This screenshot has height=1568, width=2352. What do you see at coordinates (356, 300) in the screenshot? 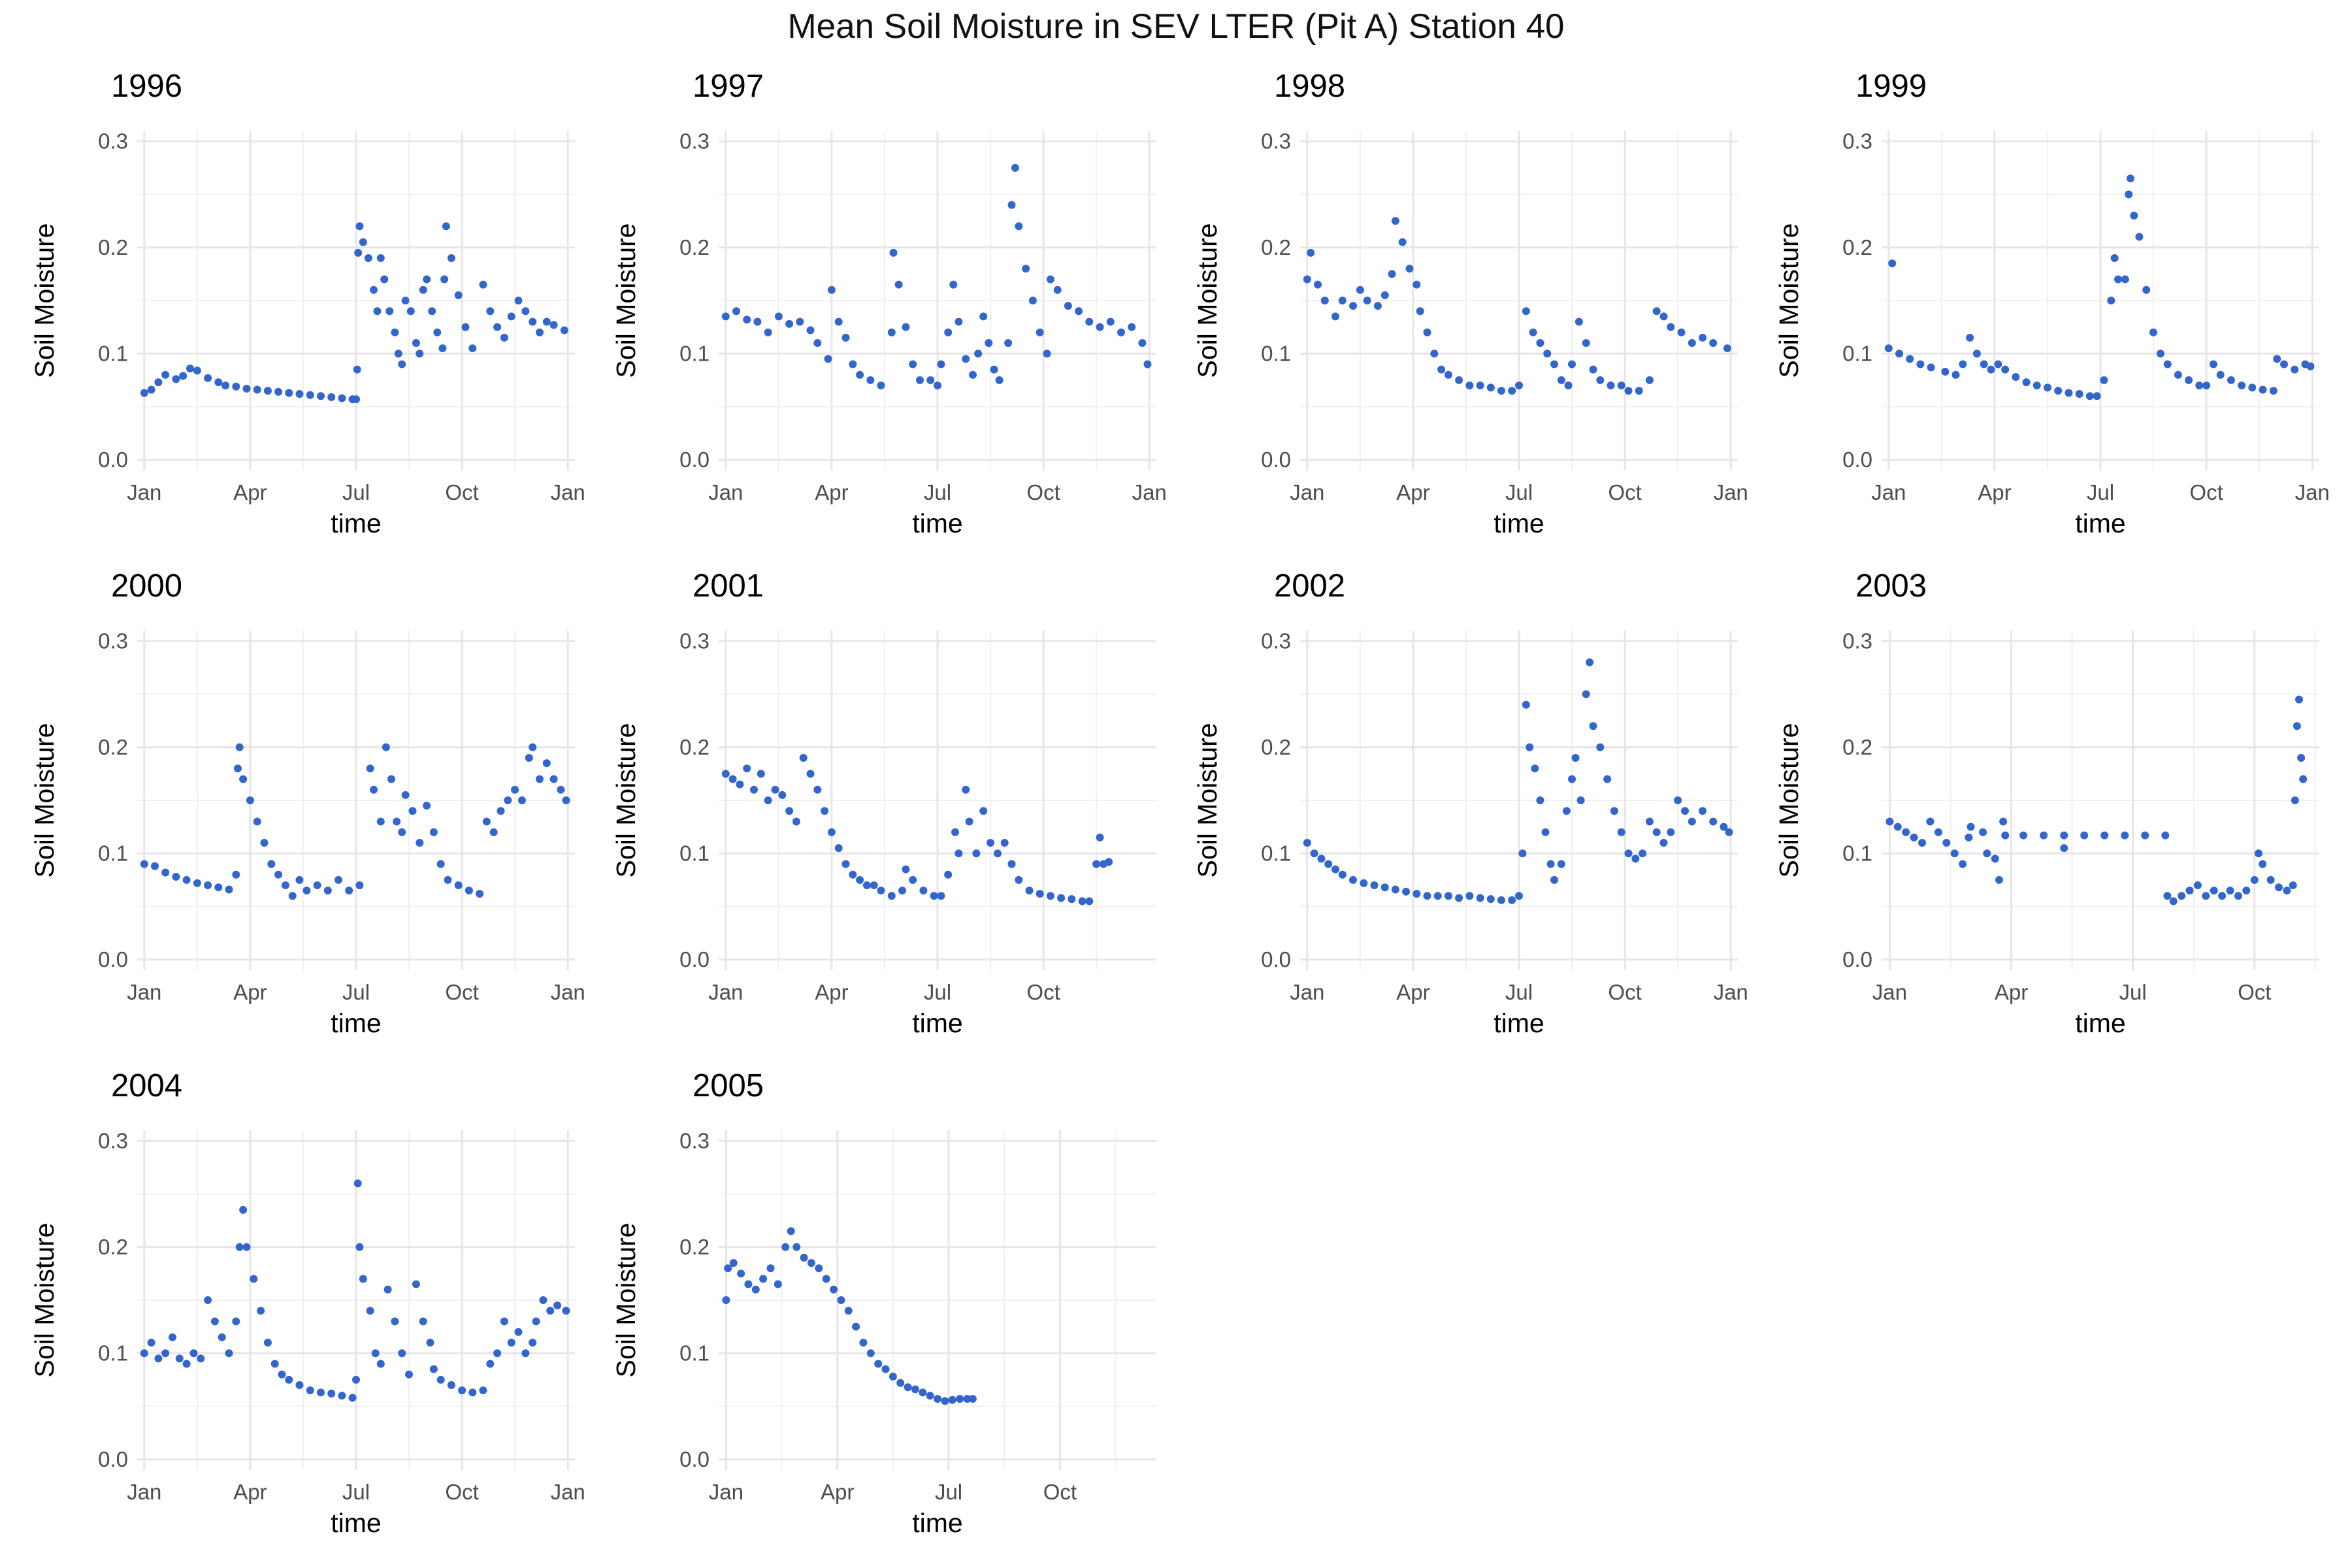
I see `major-grid` at bounding box center [356, 300].